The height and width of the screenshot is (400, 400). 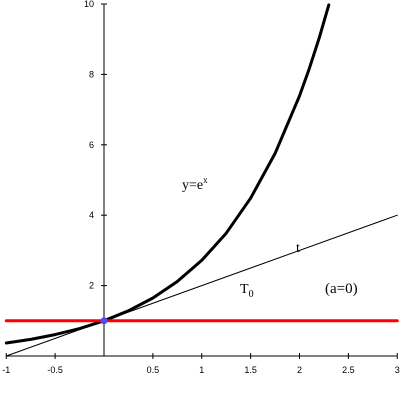 What do you see at coordinates (91, 74) in the screenshot?
I see `y-tick-label: 8` at bounding box center [91, 74].